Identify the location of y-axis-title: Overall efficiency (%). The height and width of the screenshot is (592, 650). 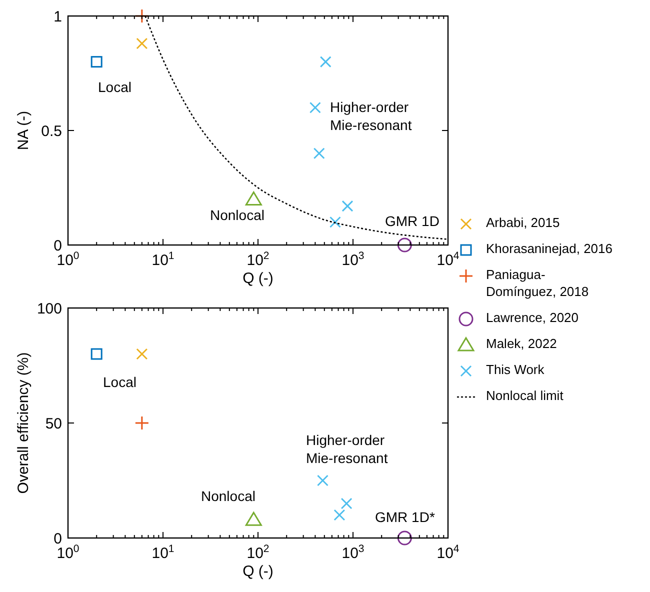
(23, 423).